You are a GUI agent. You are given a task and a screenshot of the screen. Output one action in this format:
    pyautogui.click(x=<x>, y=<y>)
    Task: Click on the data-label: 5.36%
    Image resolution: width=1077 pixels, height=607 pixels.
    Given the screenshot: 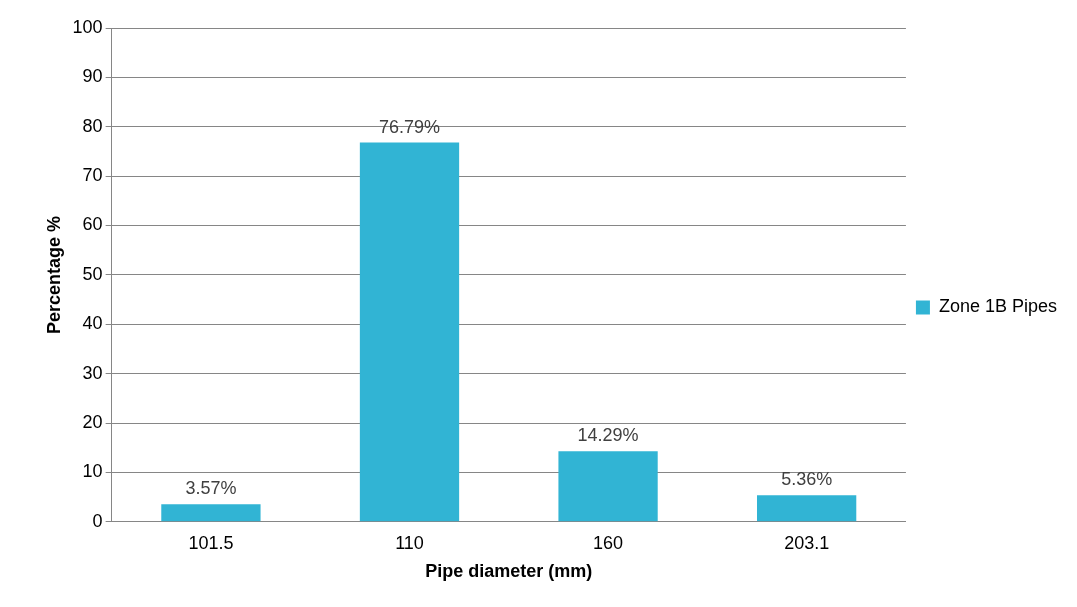 What is the action you would take?
    pyautogui.click(x=807, y=479)
    